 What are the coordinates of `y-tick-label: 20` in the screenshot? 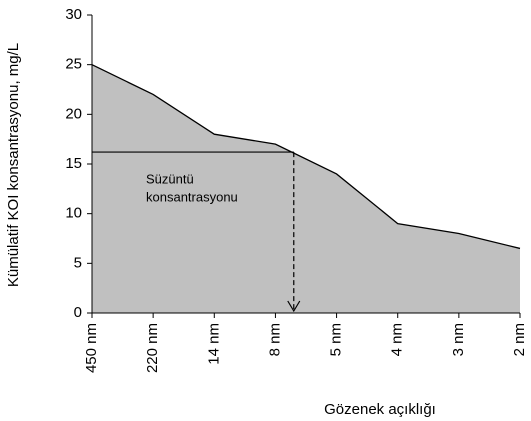 It's located at (73, 113).